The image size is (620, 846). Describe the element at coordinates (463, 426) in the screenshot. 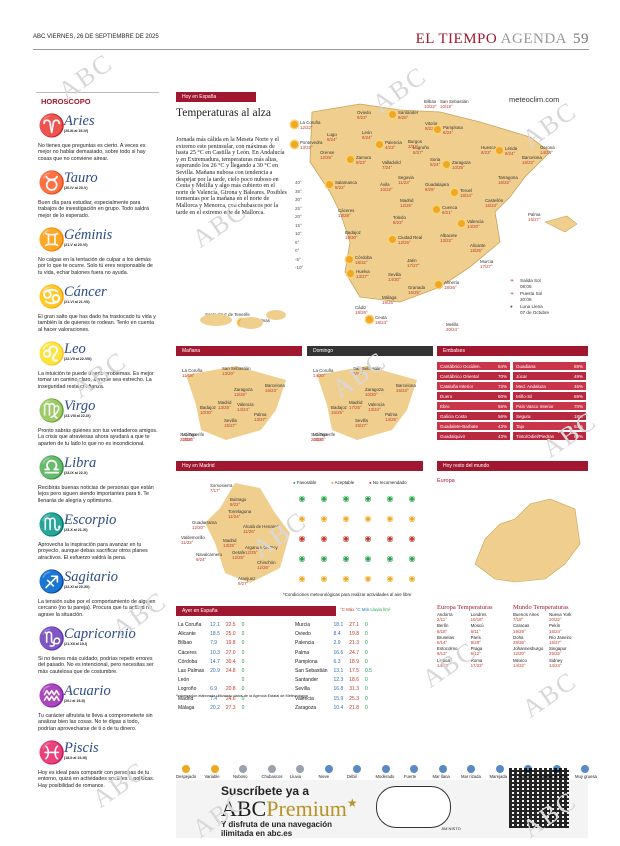

I see `reservoir-name: Guadalete-Barbate` at that location.